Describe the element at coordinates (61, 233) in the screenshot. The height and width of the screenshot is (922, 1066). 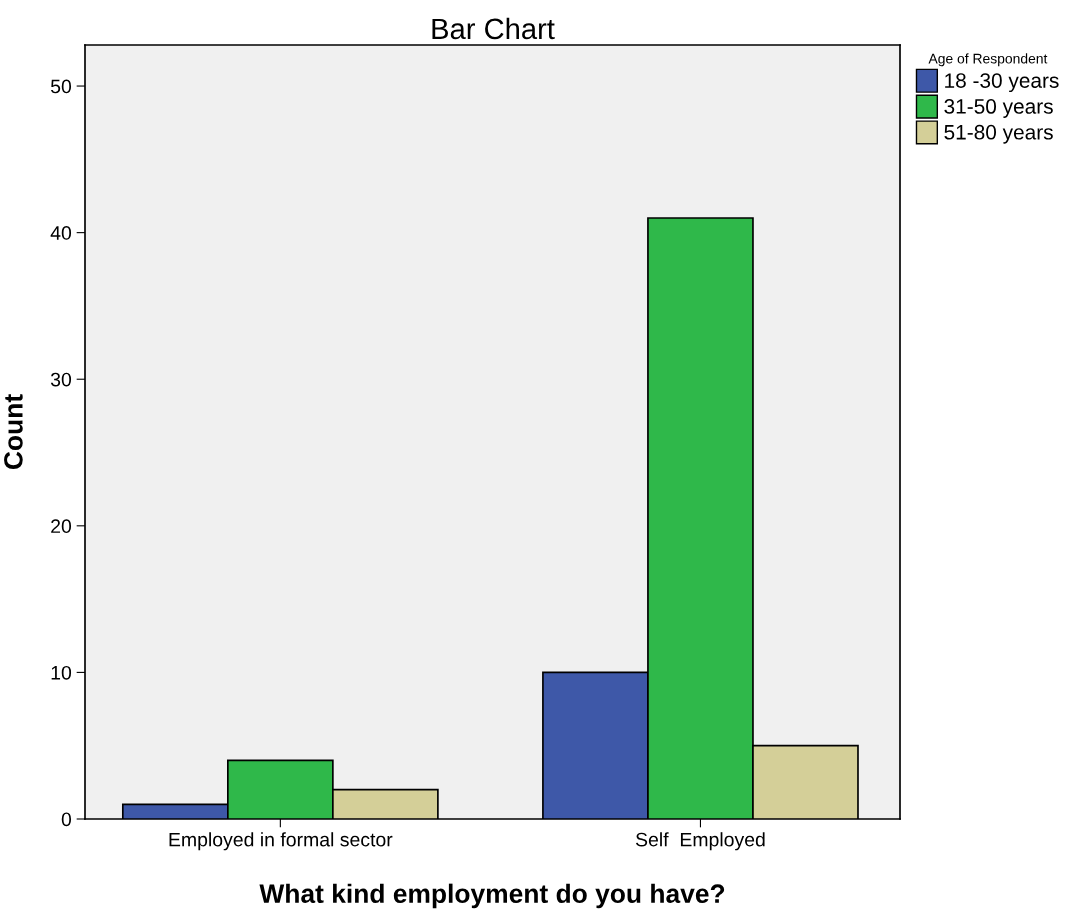
I see `y-tick-label: 40` at that location.